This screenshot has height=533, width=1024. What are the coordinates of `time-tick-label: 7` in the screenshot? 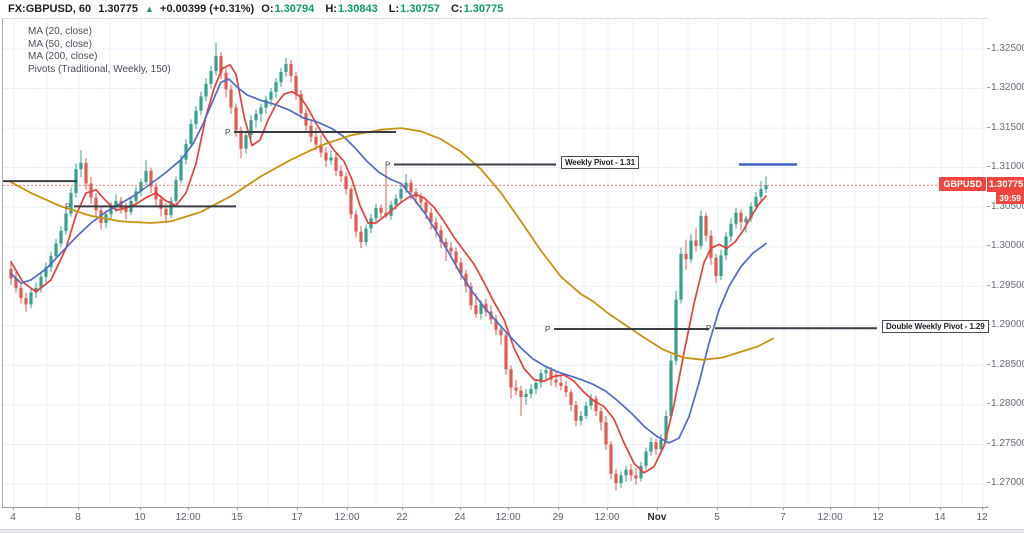 It's located at (783, 517).